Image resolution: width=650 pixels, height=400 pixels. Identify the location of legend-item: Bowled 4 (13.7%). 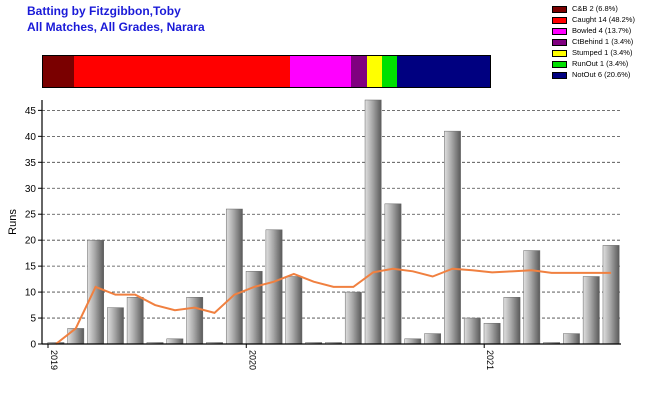
(600, 32).